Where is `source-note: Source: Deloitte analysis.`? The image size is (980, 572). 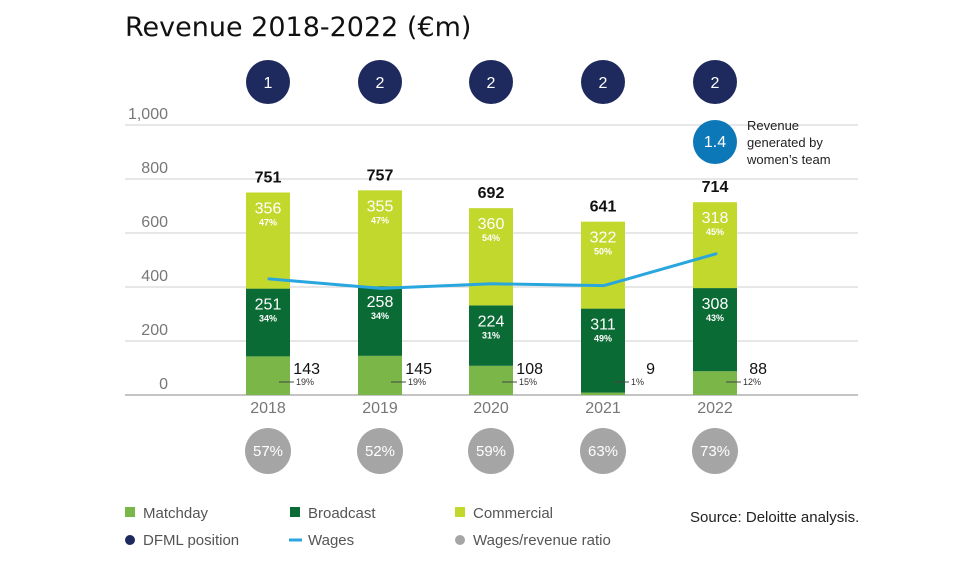 source-note: Source: Deloitte analysis. is located at coordinates (774, 517).